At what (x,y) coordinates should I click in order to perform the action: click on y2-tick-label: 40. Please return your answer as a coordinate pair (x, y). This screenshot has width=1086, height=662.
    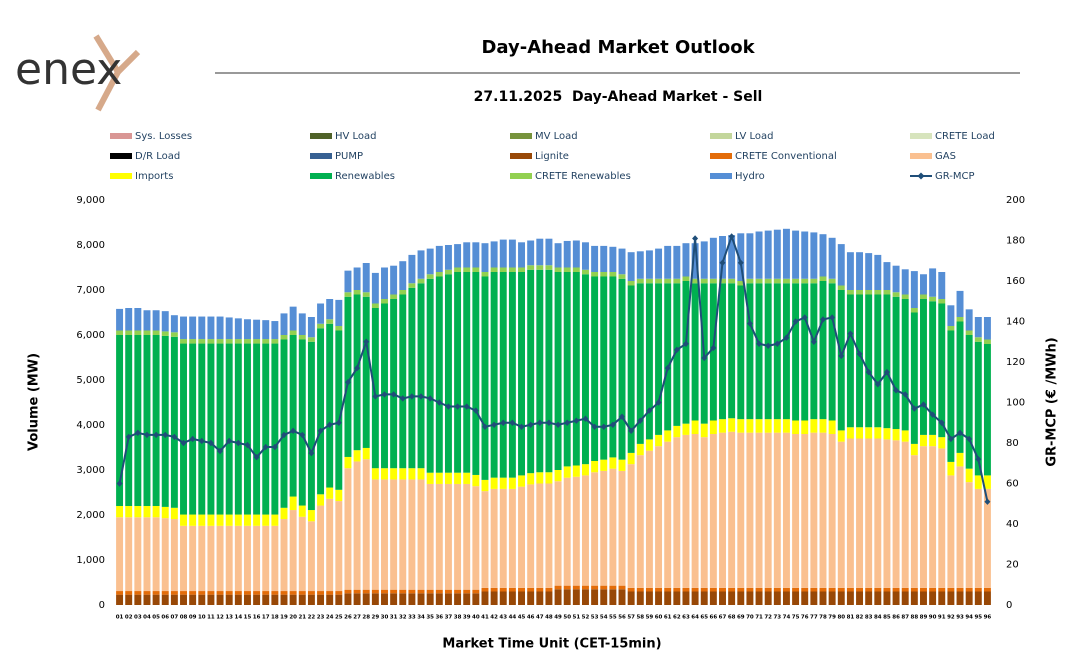
    Looking at the image, I should click on (1012, 524).